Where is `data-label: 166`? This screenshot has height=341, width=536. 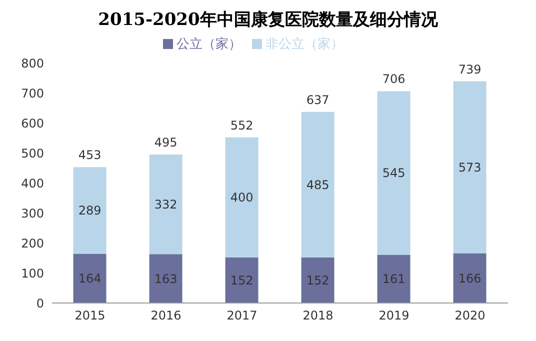
data-label: 166 is located at coordinates (470, 278).